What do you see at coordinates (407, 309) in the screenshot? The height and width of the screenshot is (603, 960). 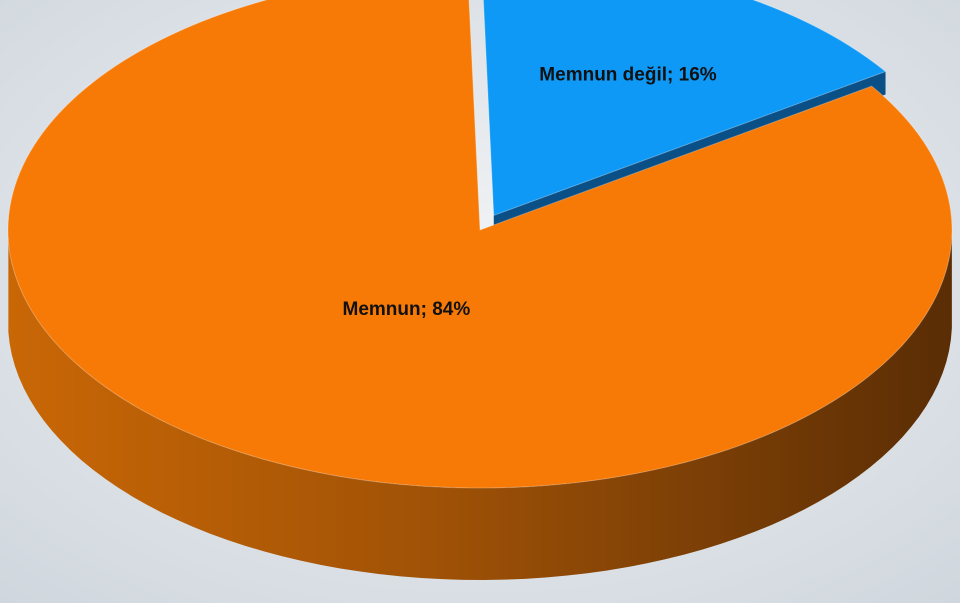 I see `data-label: Memnun; 84%` at bounding box center [407, 309].